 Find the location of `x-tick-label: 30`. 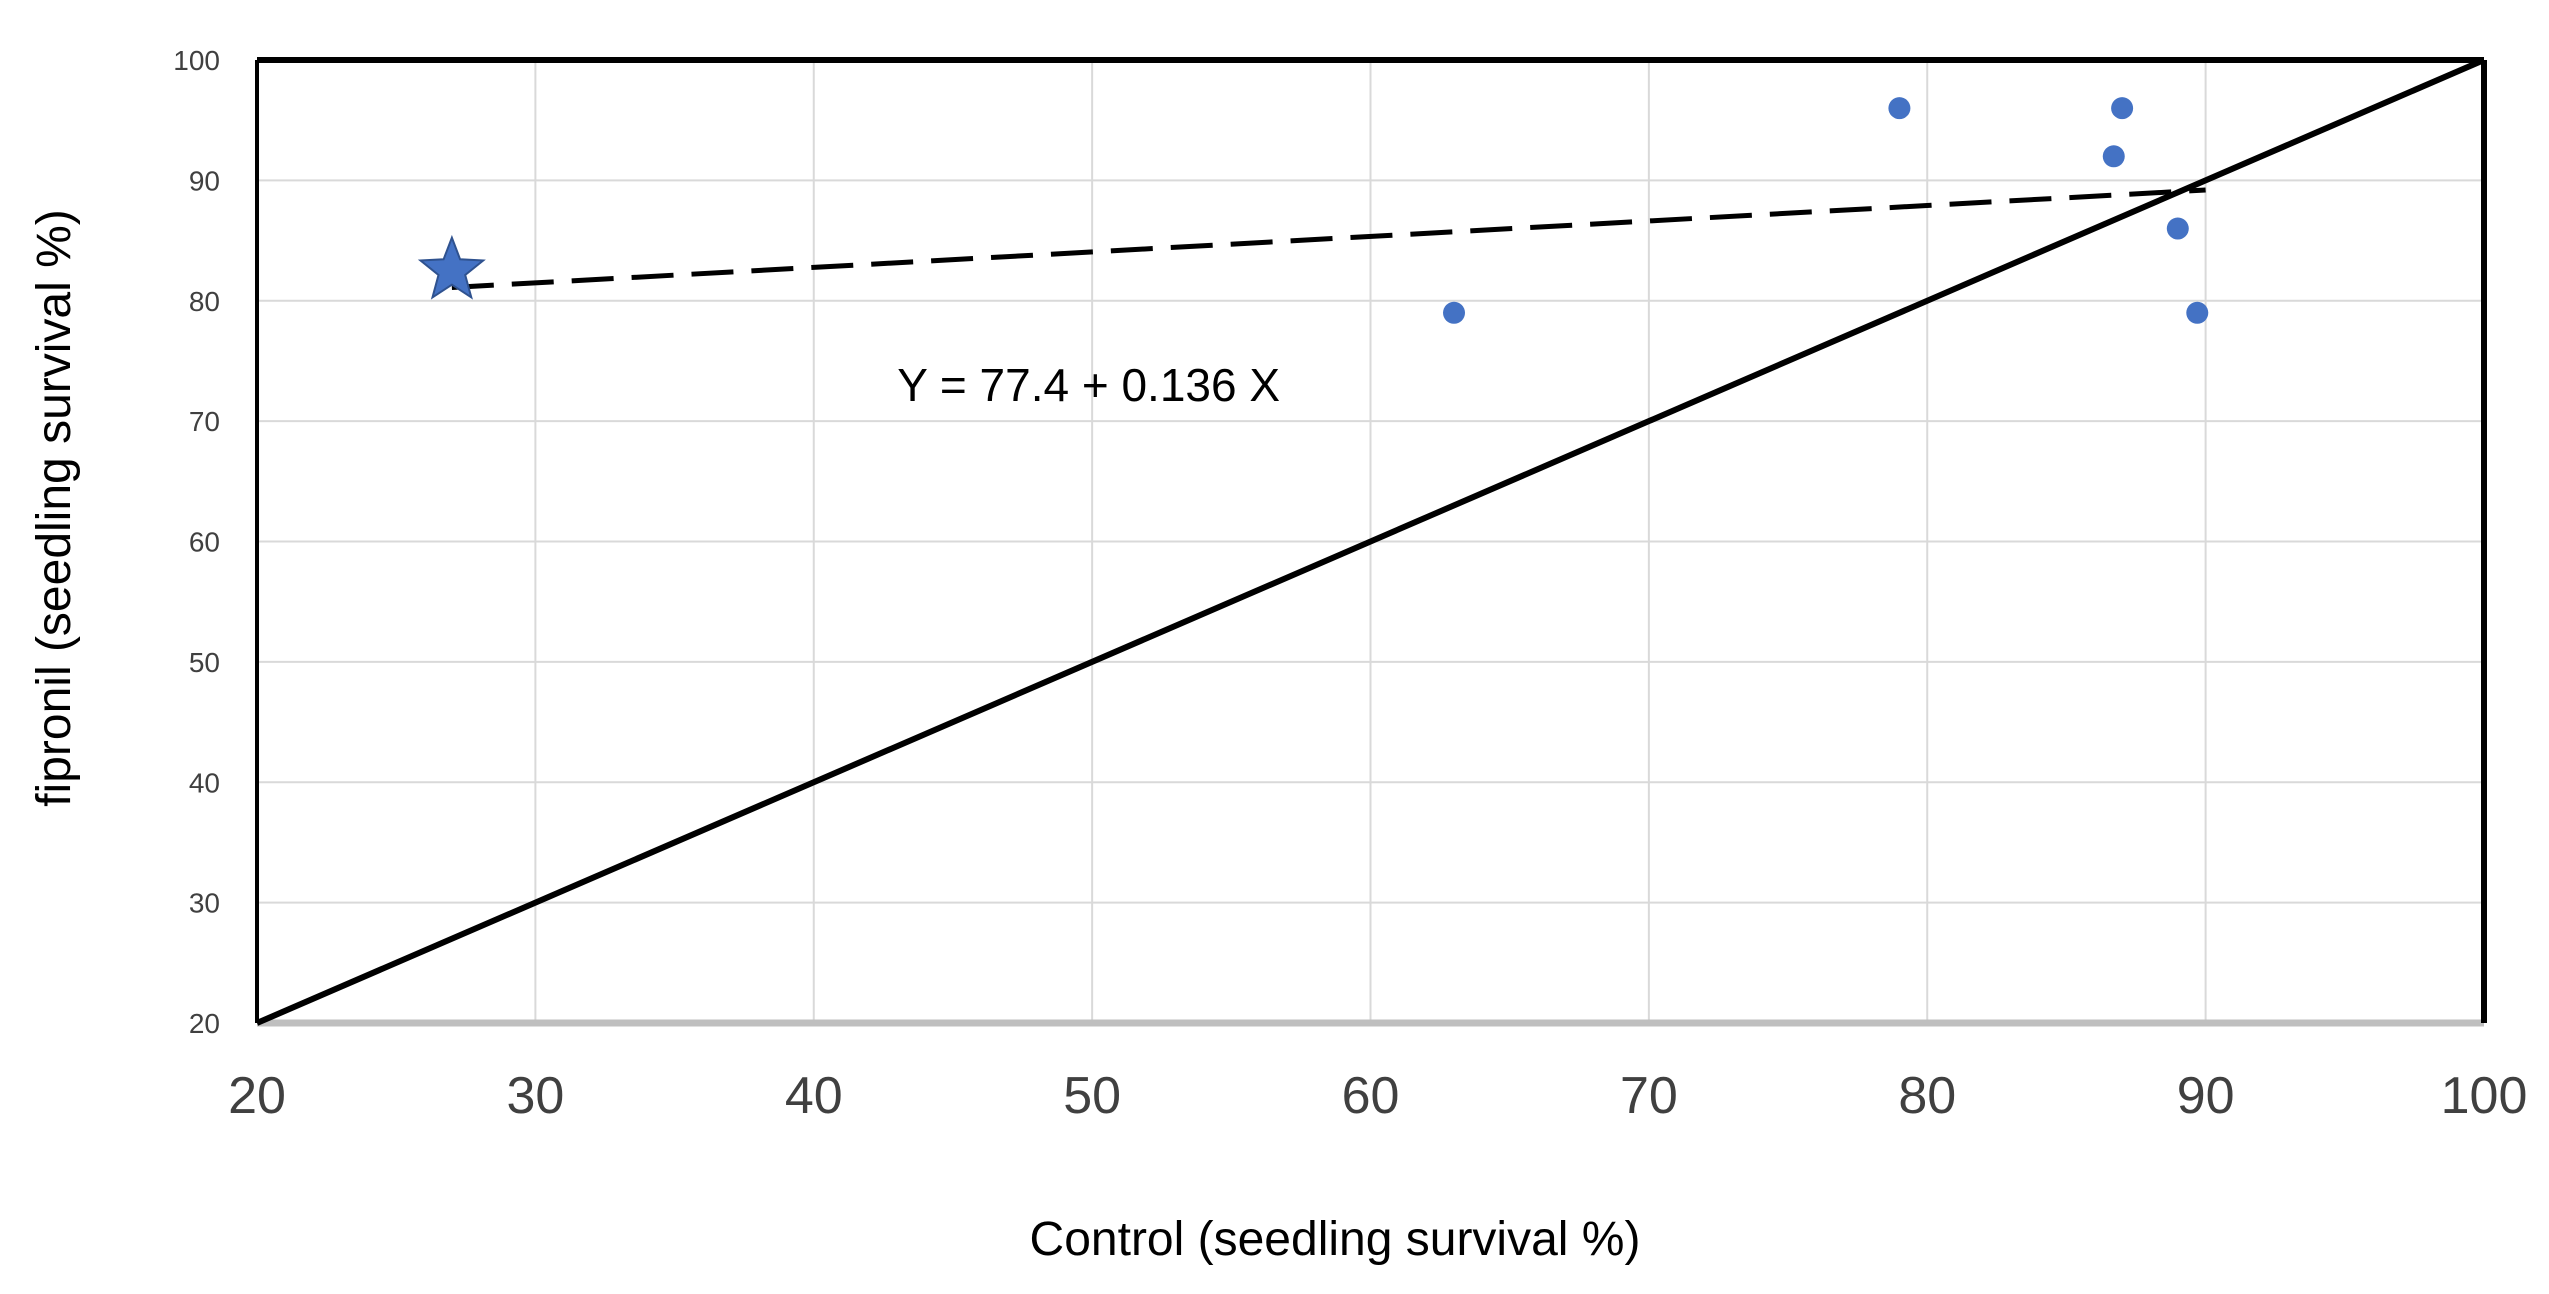

x-tick-label: 30 is located at coordinates (535, 1096).